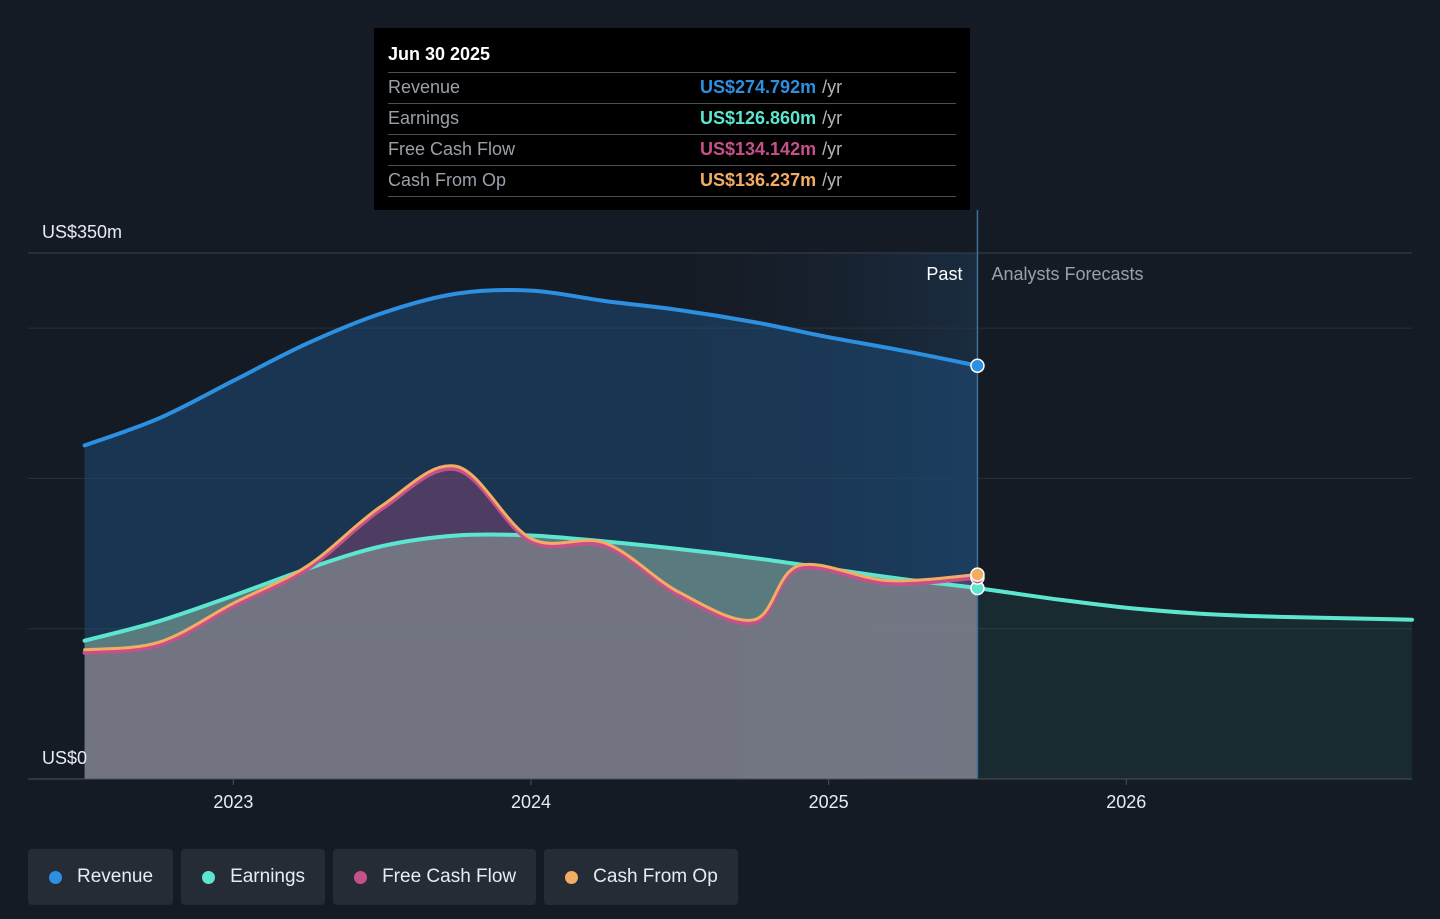 The height and width of the screenshot is (919, 1440). Describe the element at coordinates (977, 574) in the screenshot. I see `cash-from-op-marker` at that location.